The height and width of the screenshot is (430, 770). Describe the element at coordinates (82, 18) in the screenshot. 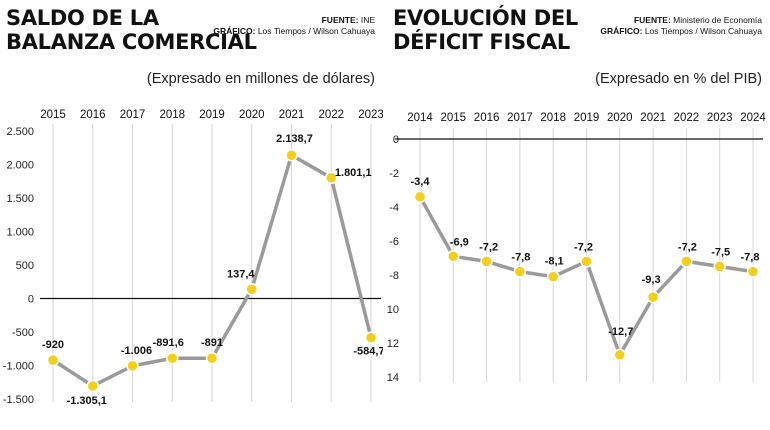

I see `trade-balance-title-line1: SALDO DE LA` at that location.